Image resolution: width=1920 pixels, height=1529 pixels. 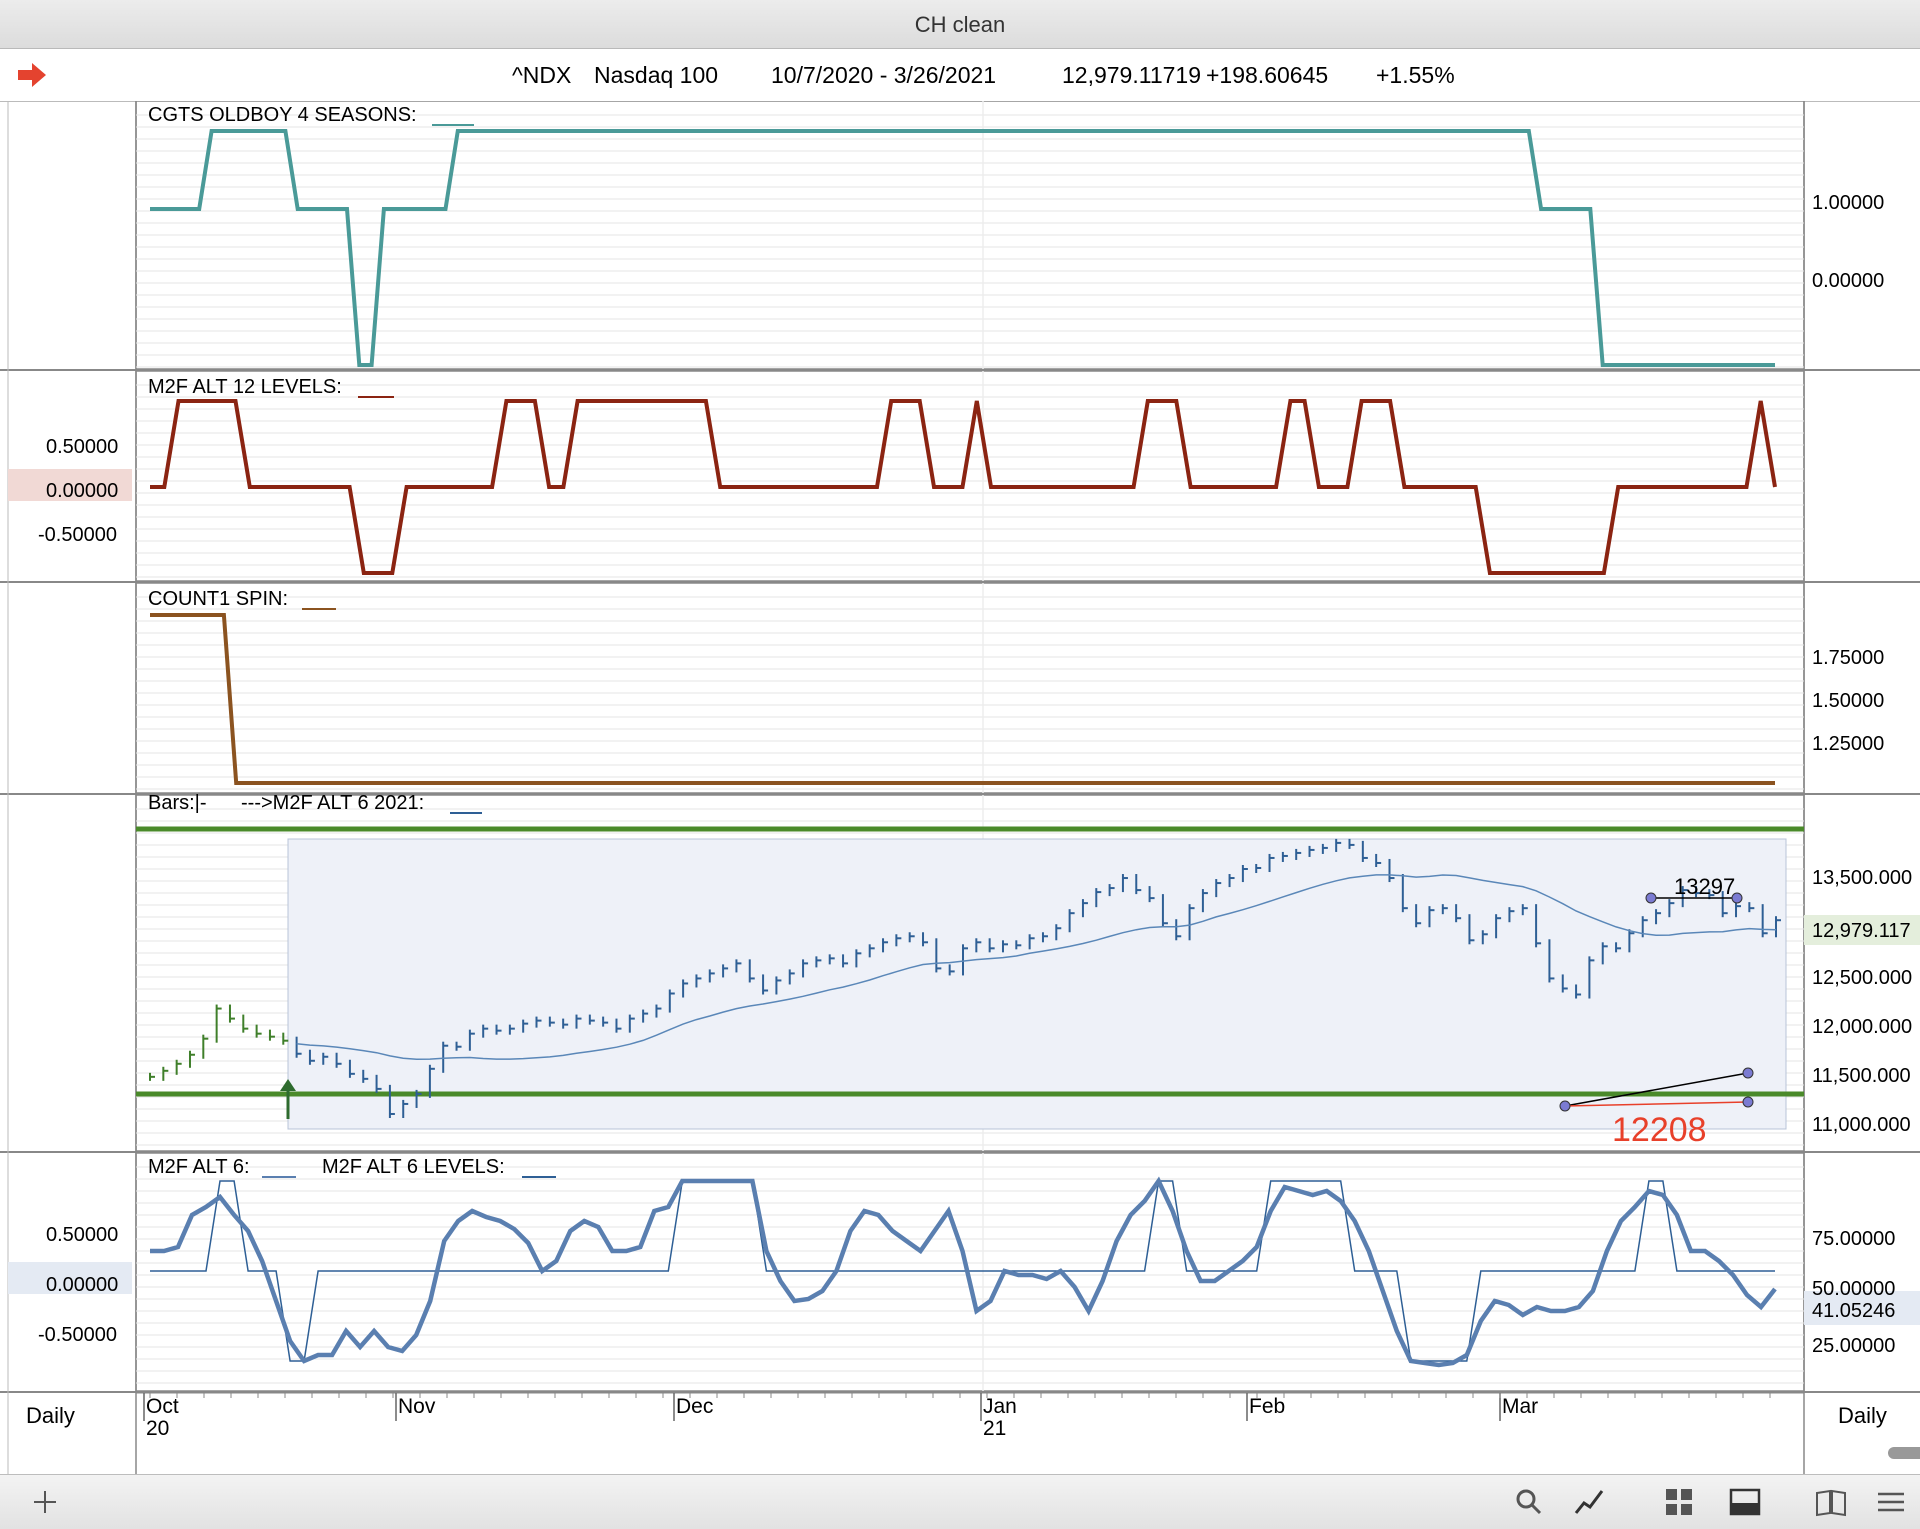 I want to click on resistance-handle-right, so click(x=1737, y=898).